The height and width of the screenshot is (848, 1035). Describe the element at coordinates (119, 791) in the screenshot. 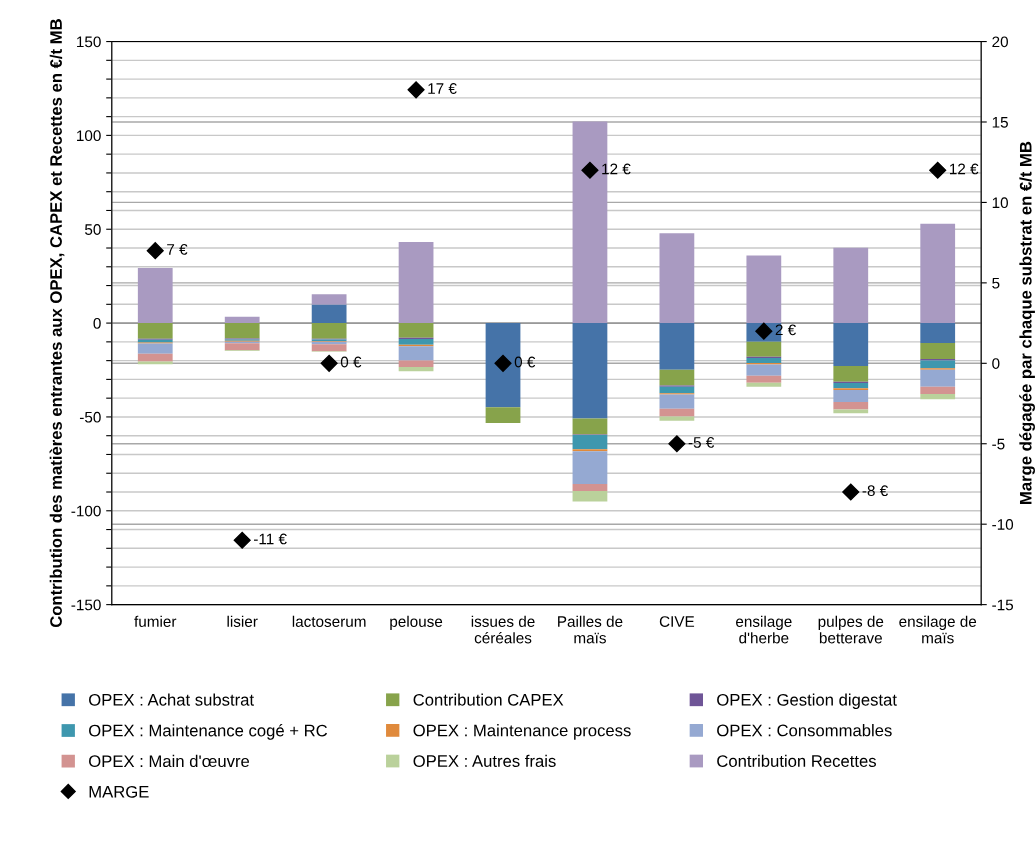

I see `legend-label: MARGE` at that location.